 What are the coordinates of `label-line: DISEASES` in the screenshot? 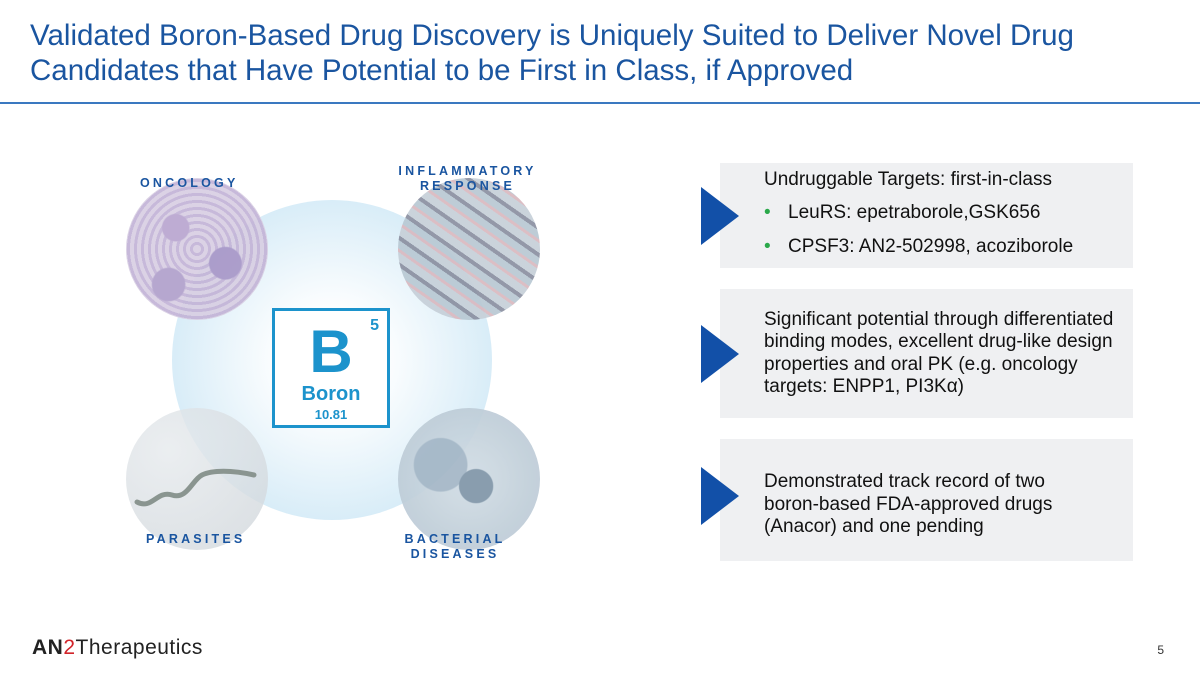 It's located at (455, 554).